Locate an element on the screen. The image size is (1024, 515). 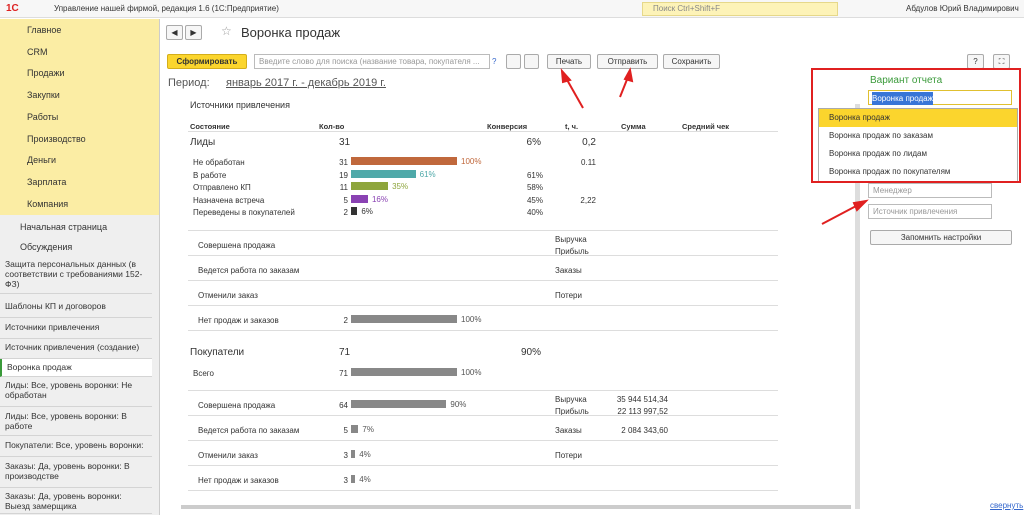
column-header: Кол-во is located at coordinates (332, 126).